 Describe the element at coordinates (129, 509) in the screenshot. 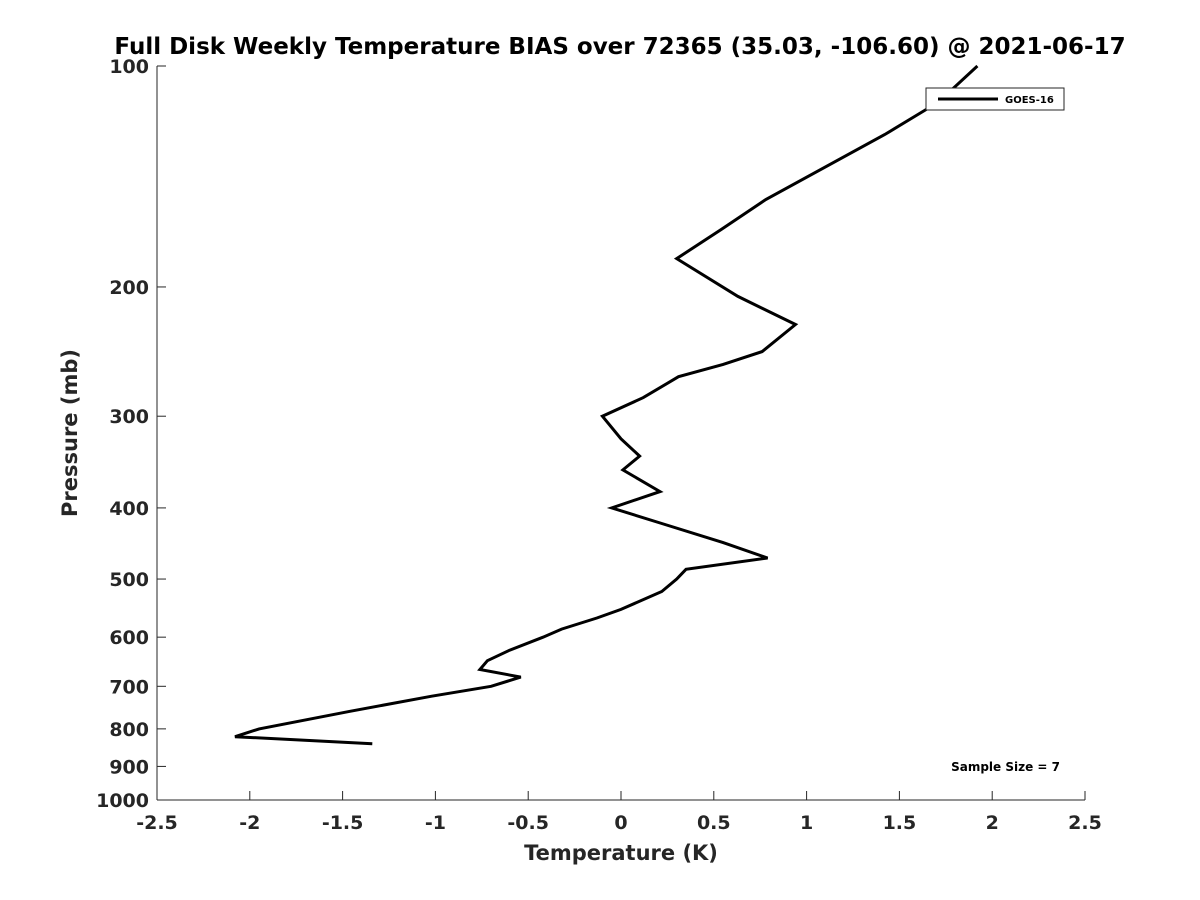

I see `y-tick-label: 400` at that location.